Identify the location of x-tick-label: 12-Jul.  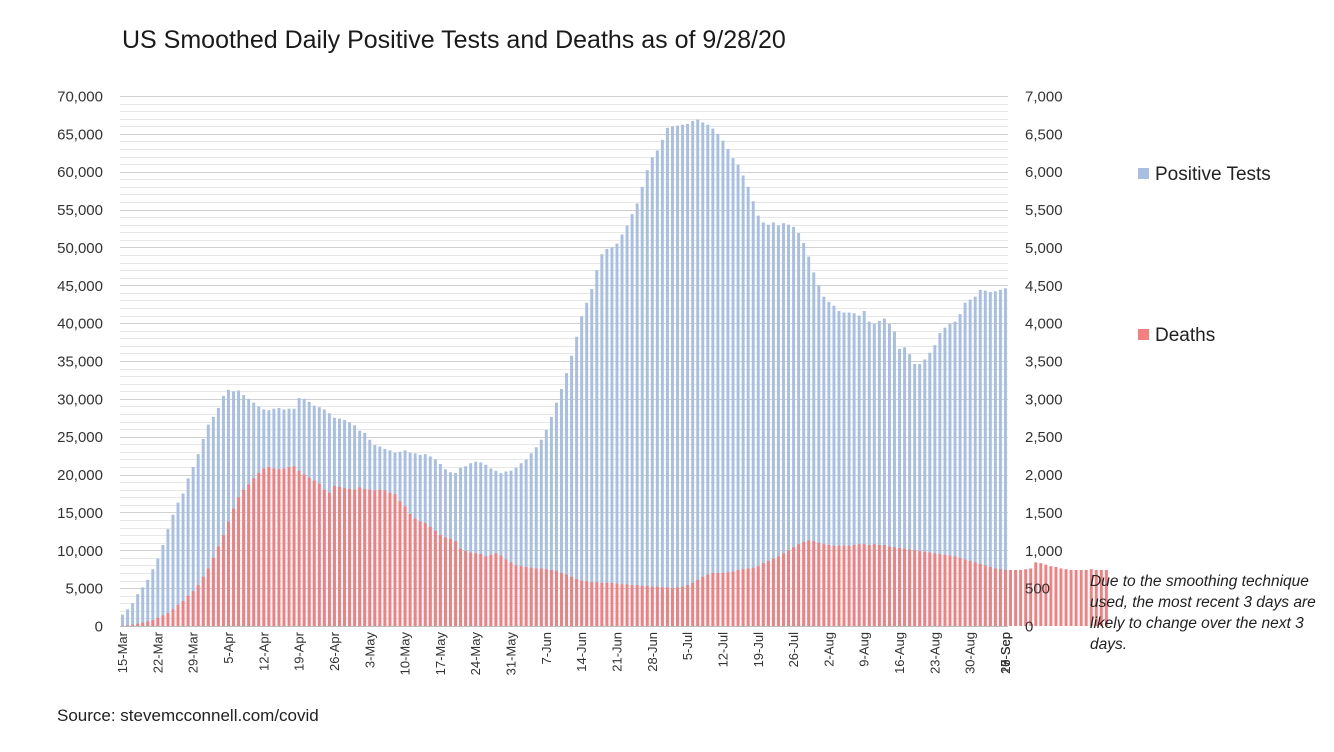
(722, 650).